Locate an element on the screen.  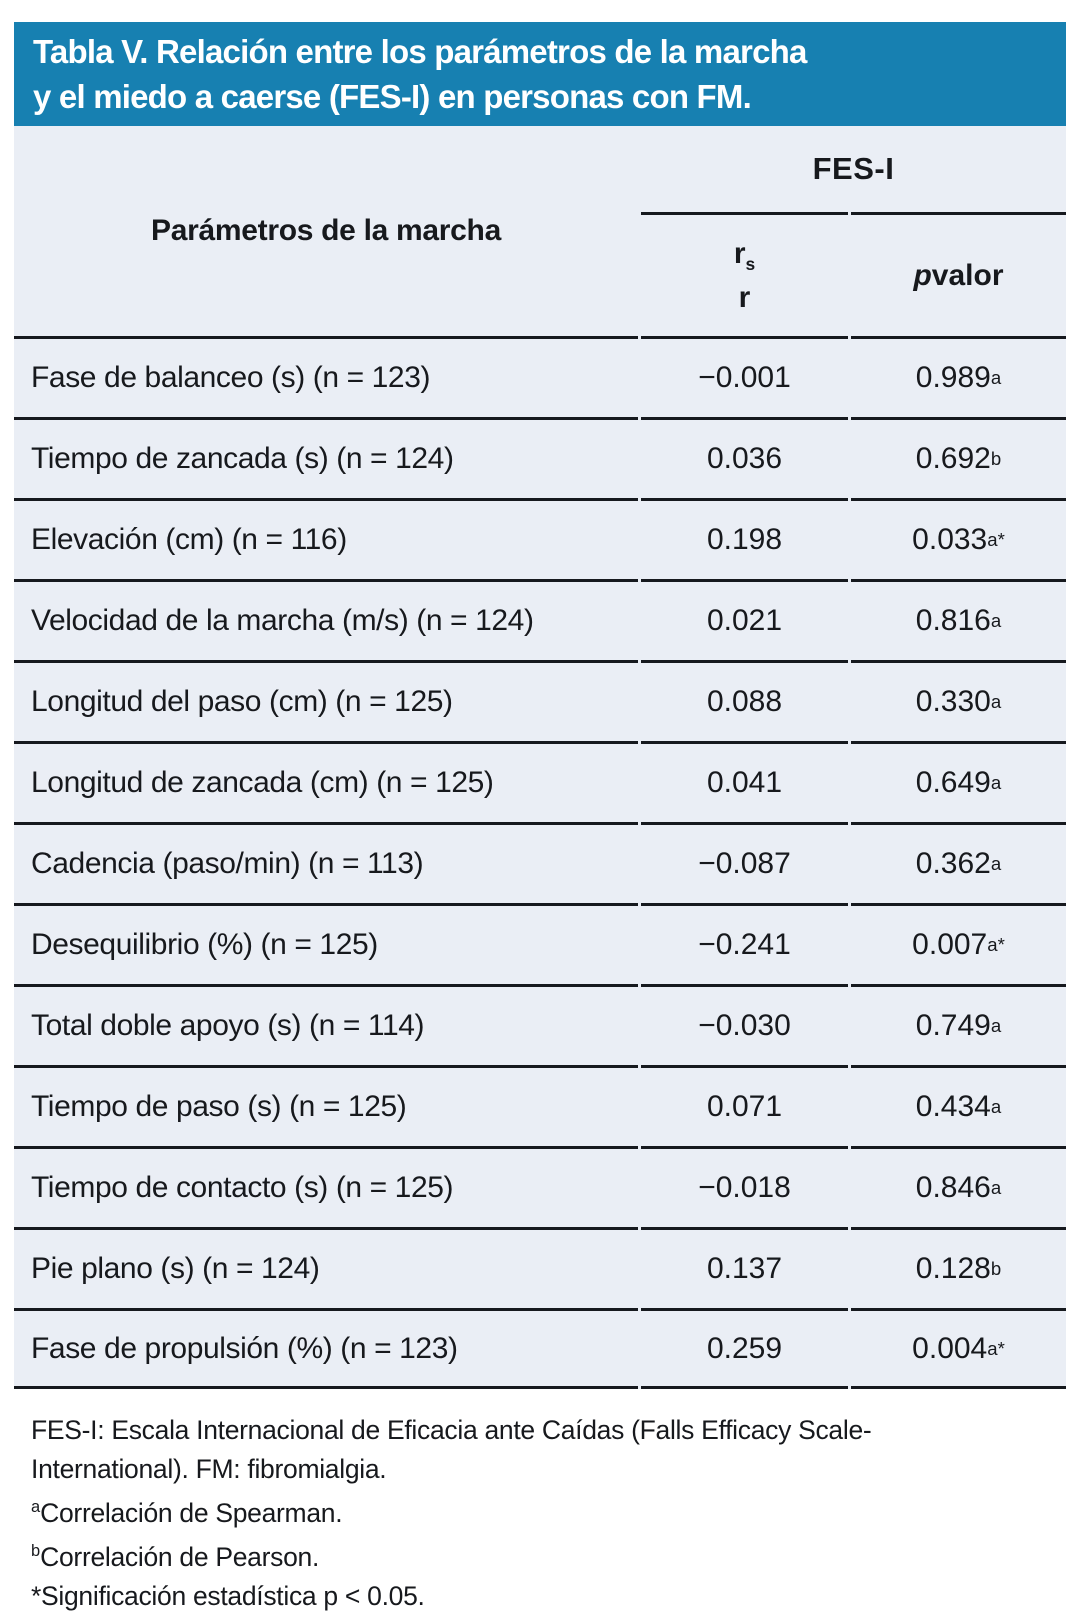
p-symbol: p is located at coordinates (922, 275).